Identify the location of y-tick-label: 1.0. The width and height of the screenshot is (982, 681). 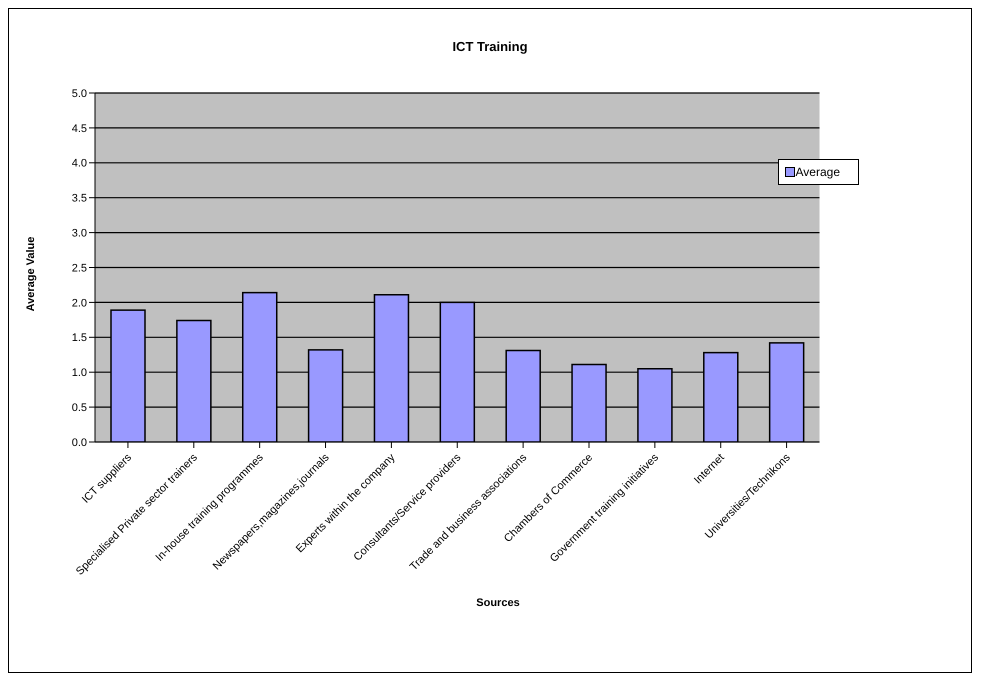
(79, 373).